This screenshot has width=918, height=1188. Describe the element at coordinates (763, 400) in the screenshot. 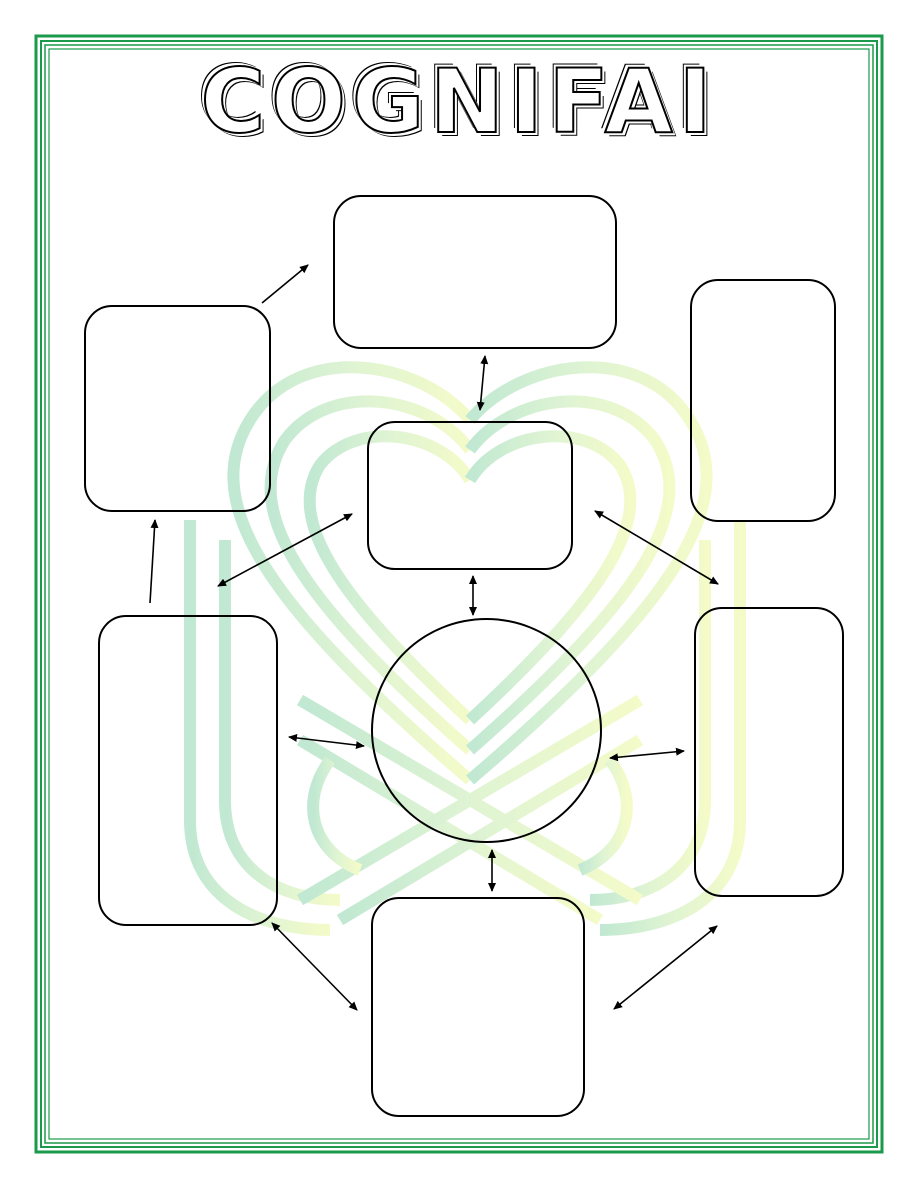

I see `right-upper-box` at that location.